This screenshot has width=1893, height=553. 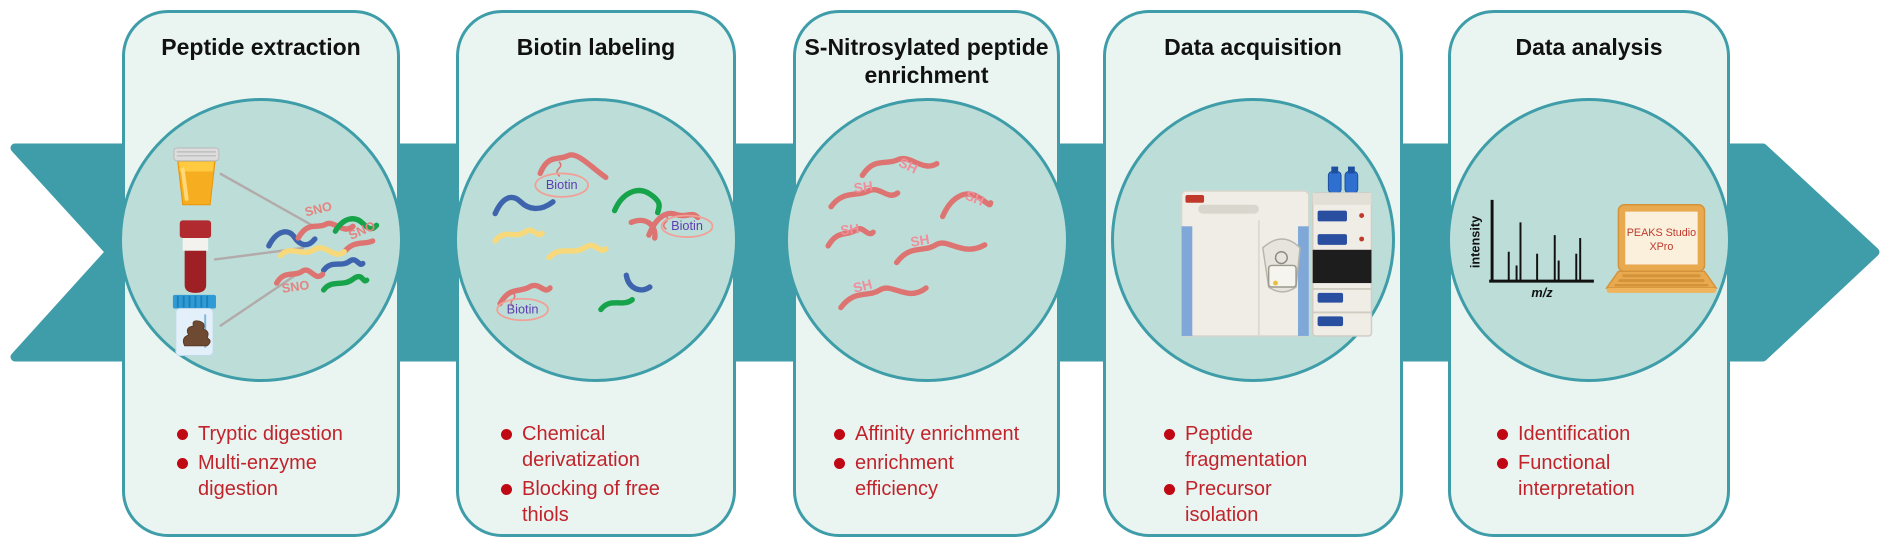 What do you see at coordinates (937, 434) in the screenshot?
I see `bullet-text: Affinity enrichment` at bounding box center [937, 434].